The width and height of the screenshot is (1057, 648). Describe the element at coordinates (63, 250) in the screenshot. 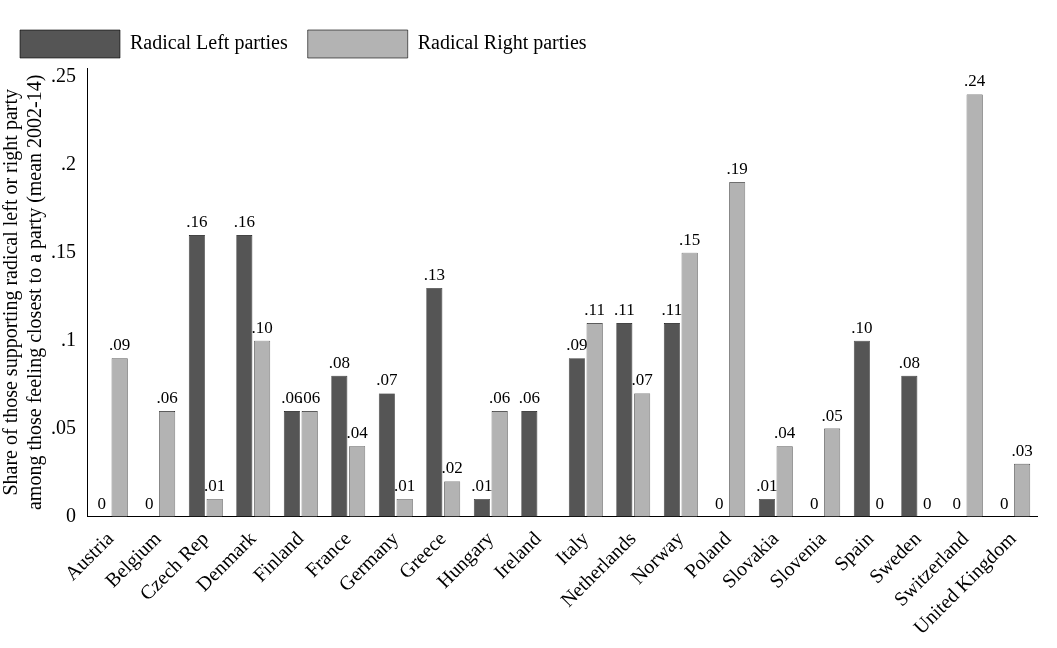

I see `y-tick-label: .15` at that location.